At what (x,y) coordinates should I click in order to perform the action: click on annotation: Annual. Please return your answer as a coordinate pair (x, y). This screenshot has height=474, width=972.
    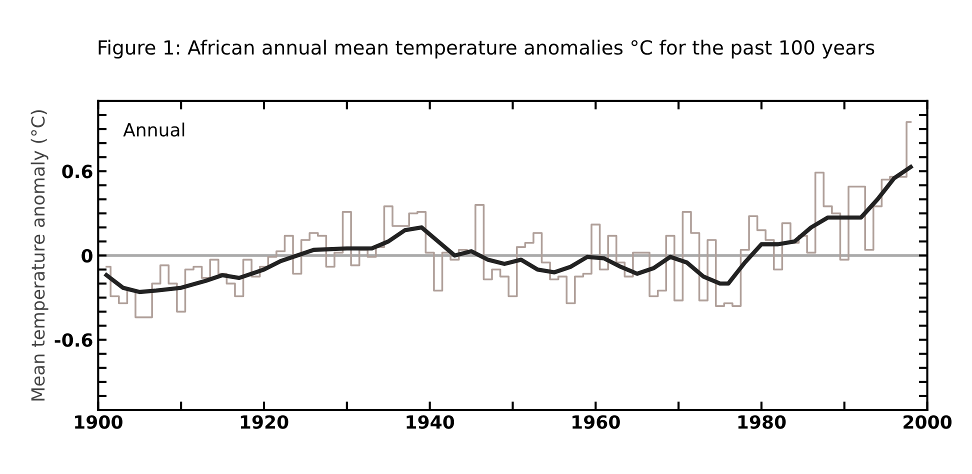
    Looking at the image, I should click on (153, 129).